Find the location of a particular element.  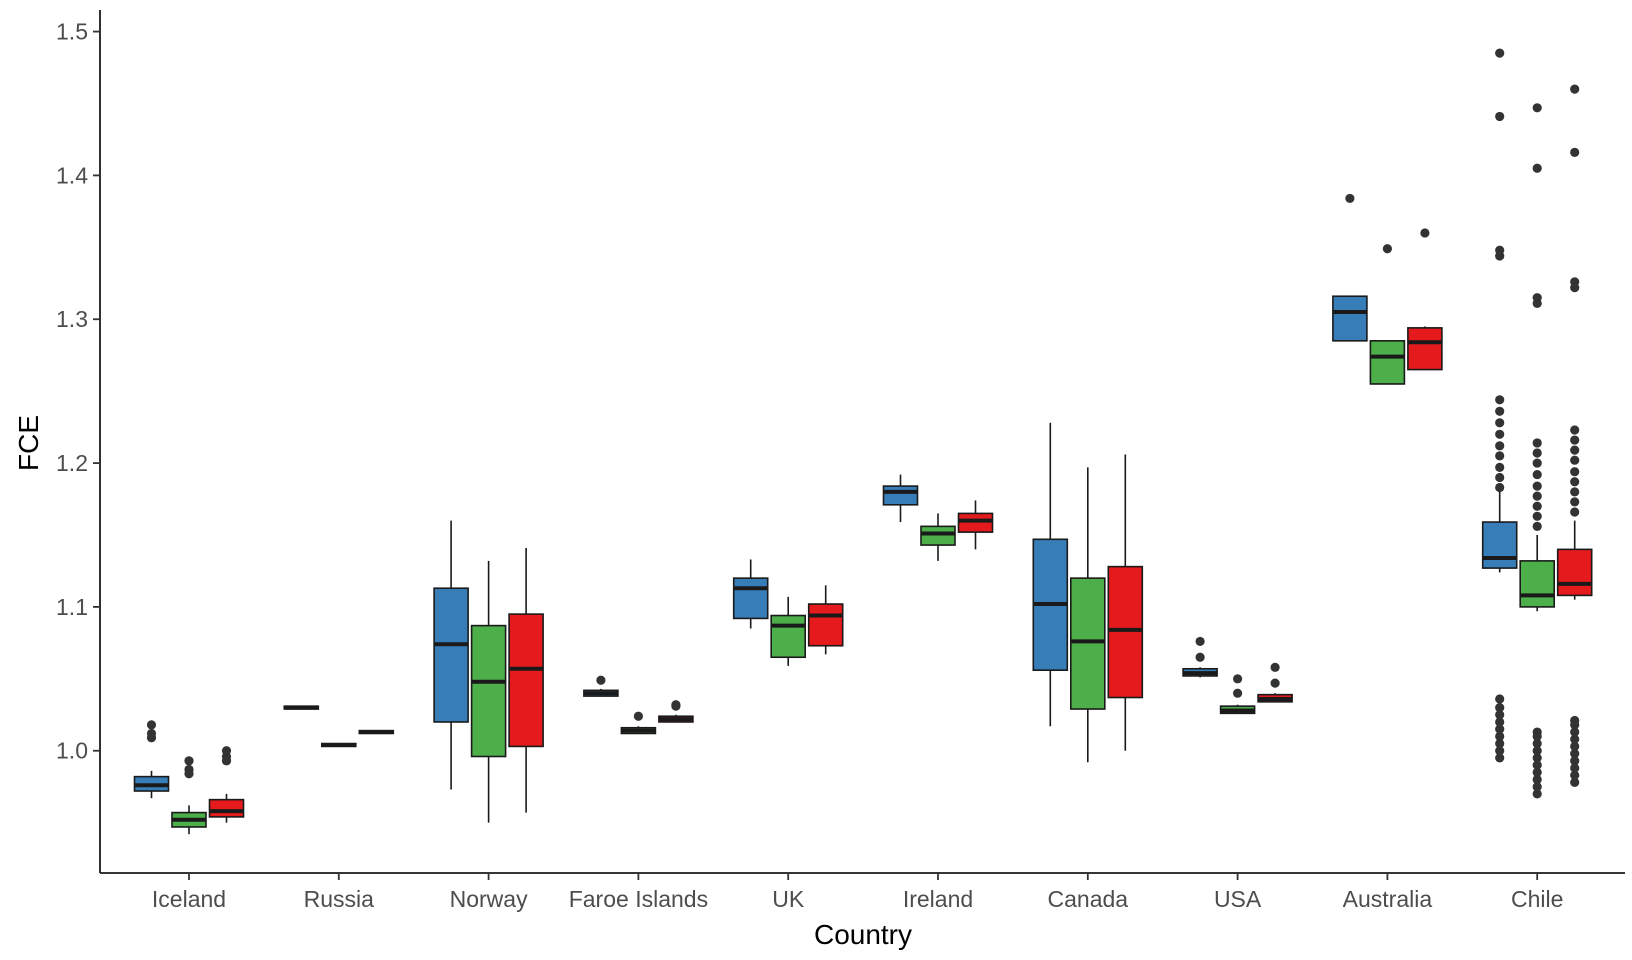

x-tick-label: Chile is located at coordinates (1537, 899).